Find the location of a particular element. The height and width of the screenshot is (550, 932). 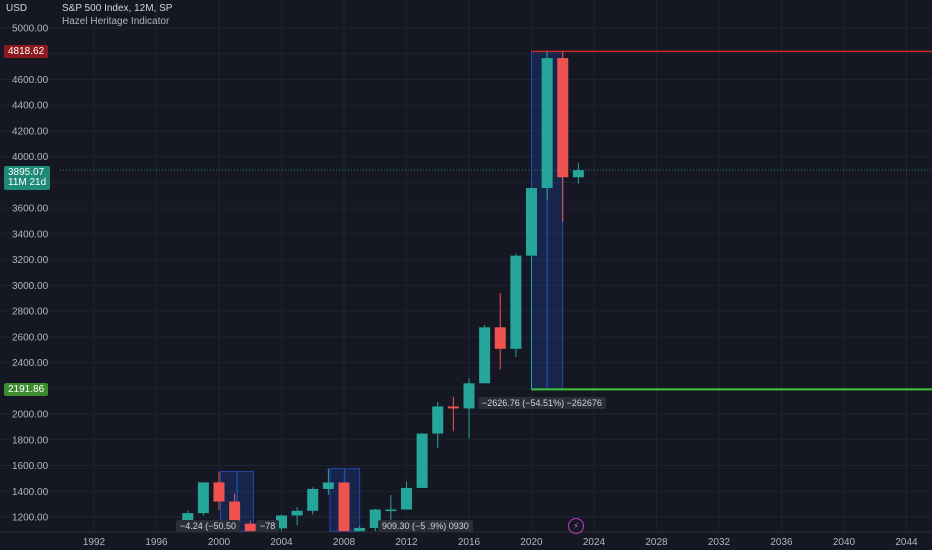

countdown: 11M 21d is located at coordinates (27, 182).